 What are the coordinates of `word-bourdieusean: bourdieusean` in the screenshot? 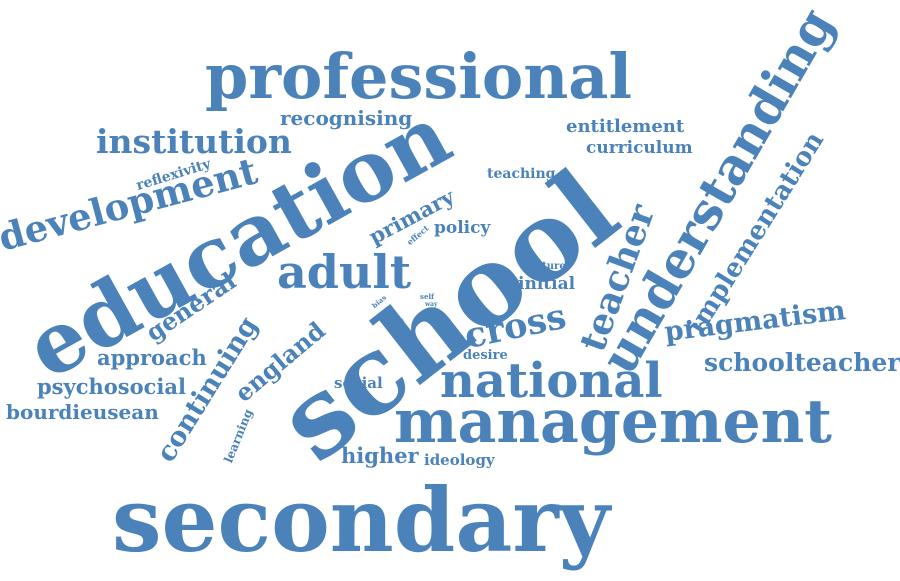 It's located at (82, 412).